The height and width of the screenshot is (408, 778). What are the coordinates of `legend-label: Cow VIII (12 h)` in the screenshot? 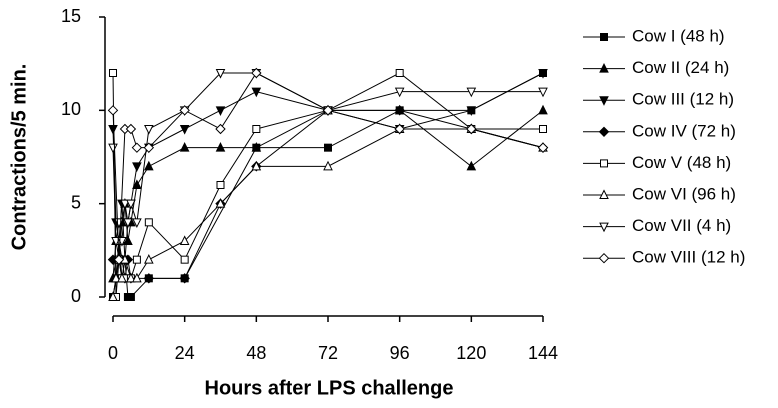 It's located at (688, 257).